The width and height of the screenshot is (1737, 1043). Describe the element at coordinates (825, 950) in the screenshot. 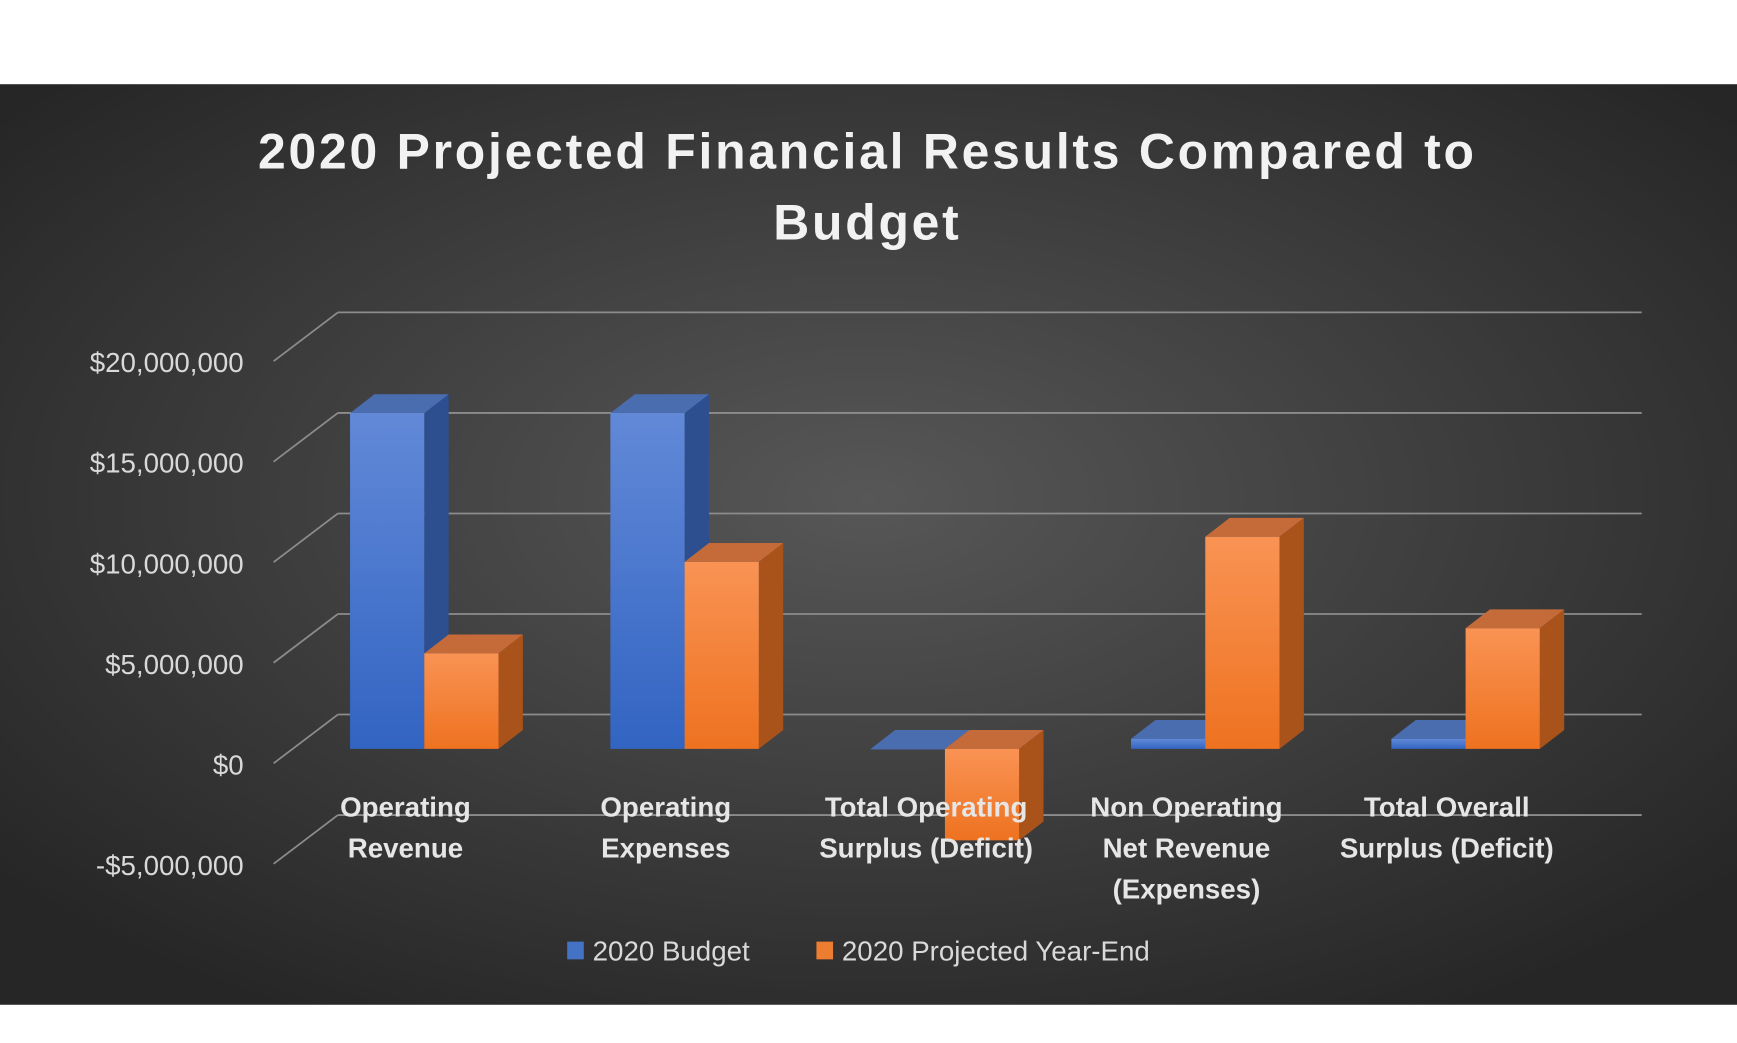

I see `legend-swatch-projected` at that location.